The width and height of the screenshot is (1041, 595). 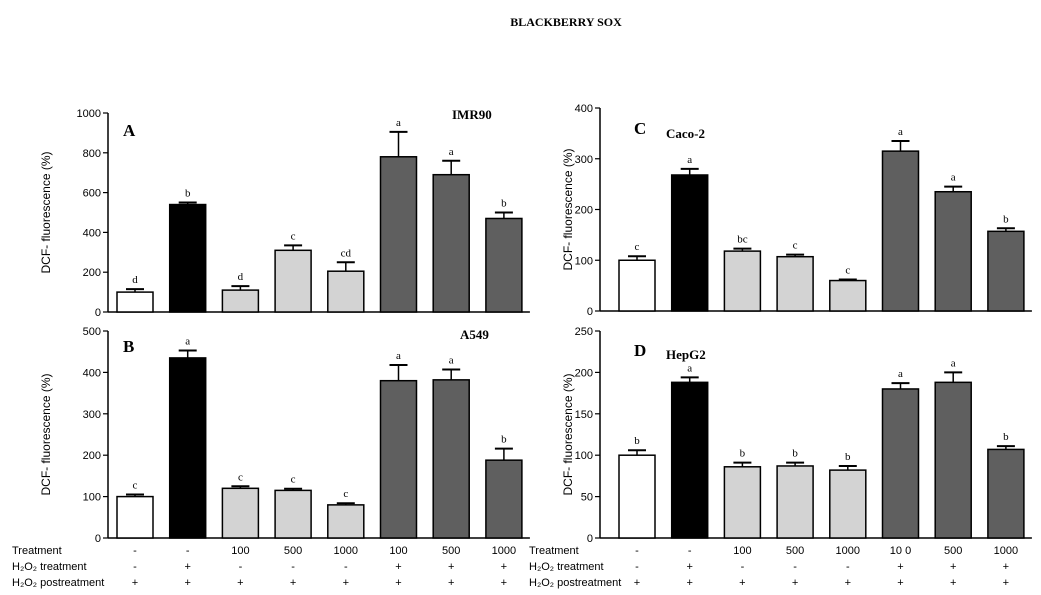 I want to click on y-tick-label: 500, so click(x=92, y=332).